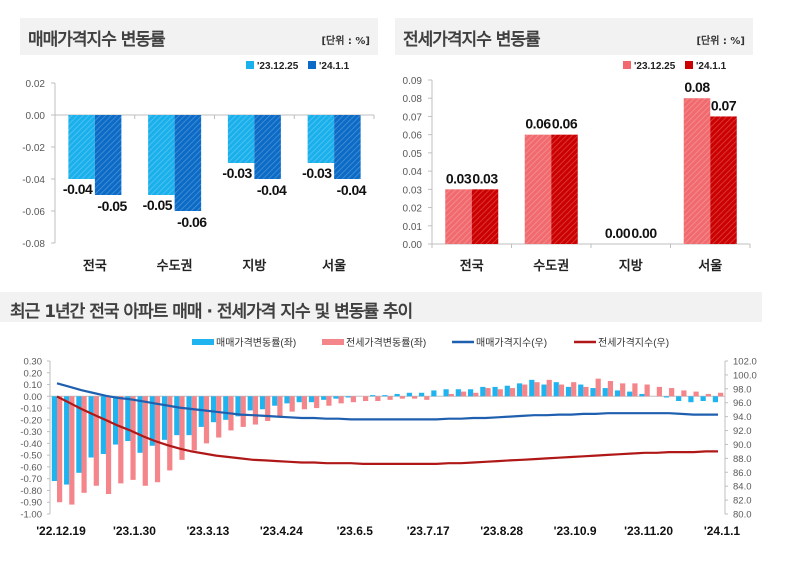 This screenshot has height=561, width=786. What do you see at coordinates (655, 66) in the screenshot?
I see `legend-label: '23.12.25` at bounding box center [655, 66].